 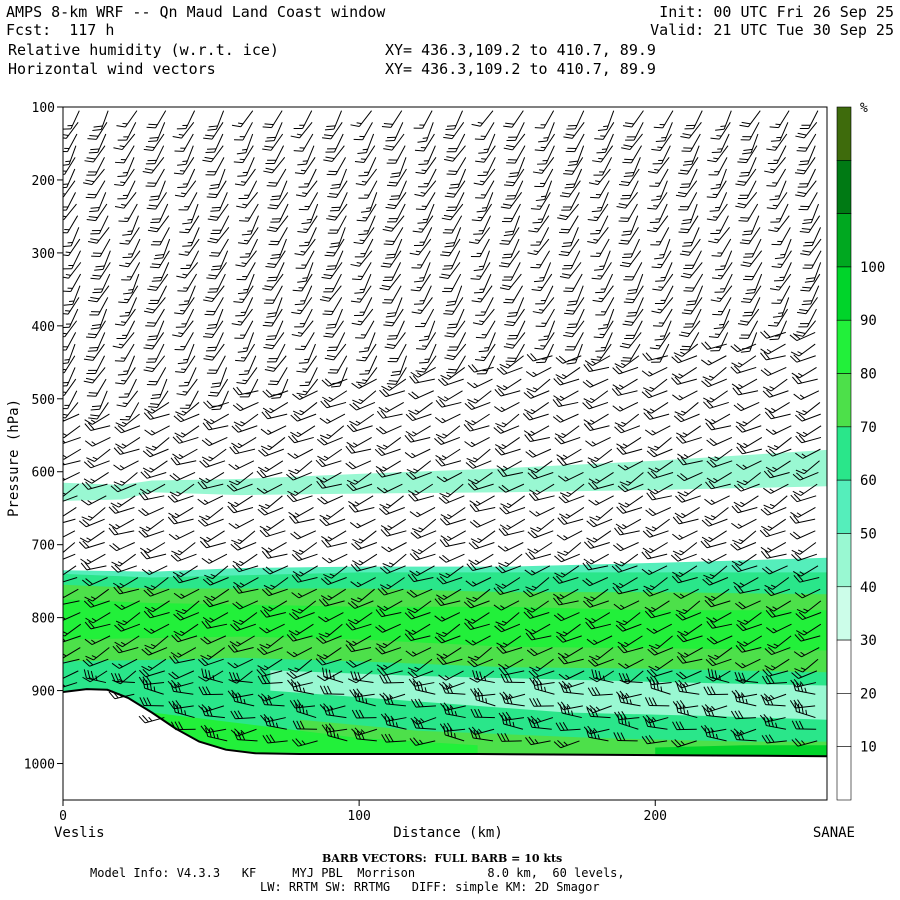 I want to click on valid-time: Valid: 21 UTC Tue 30 Sep 25, so click(x=772, y=30).